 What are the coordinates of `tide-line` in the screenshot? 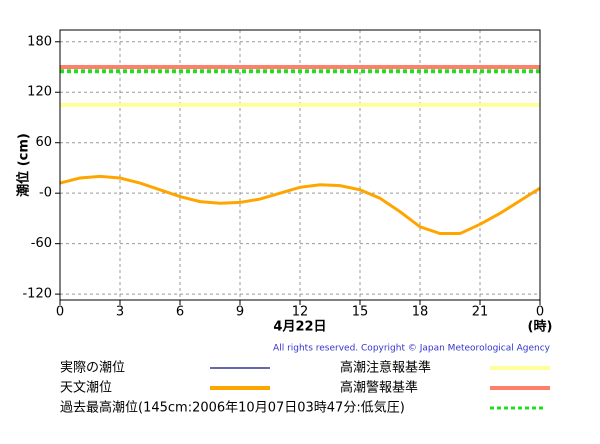 It's located at (300, 205).